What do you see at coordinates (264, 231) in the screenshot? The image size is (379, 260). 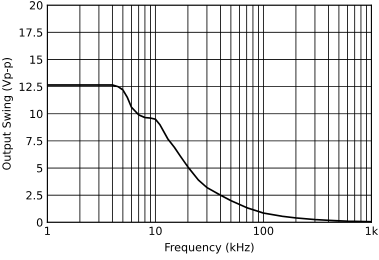 I see `x-tick-label: 100` at bounding box center [264, 231].